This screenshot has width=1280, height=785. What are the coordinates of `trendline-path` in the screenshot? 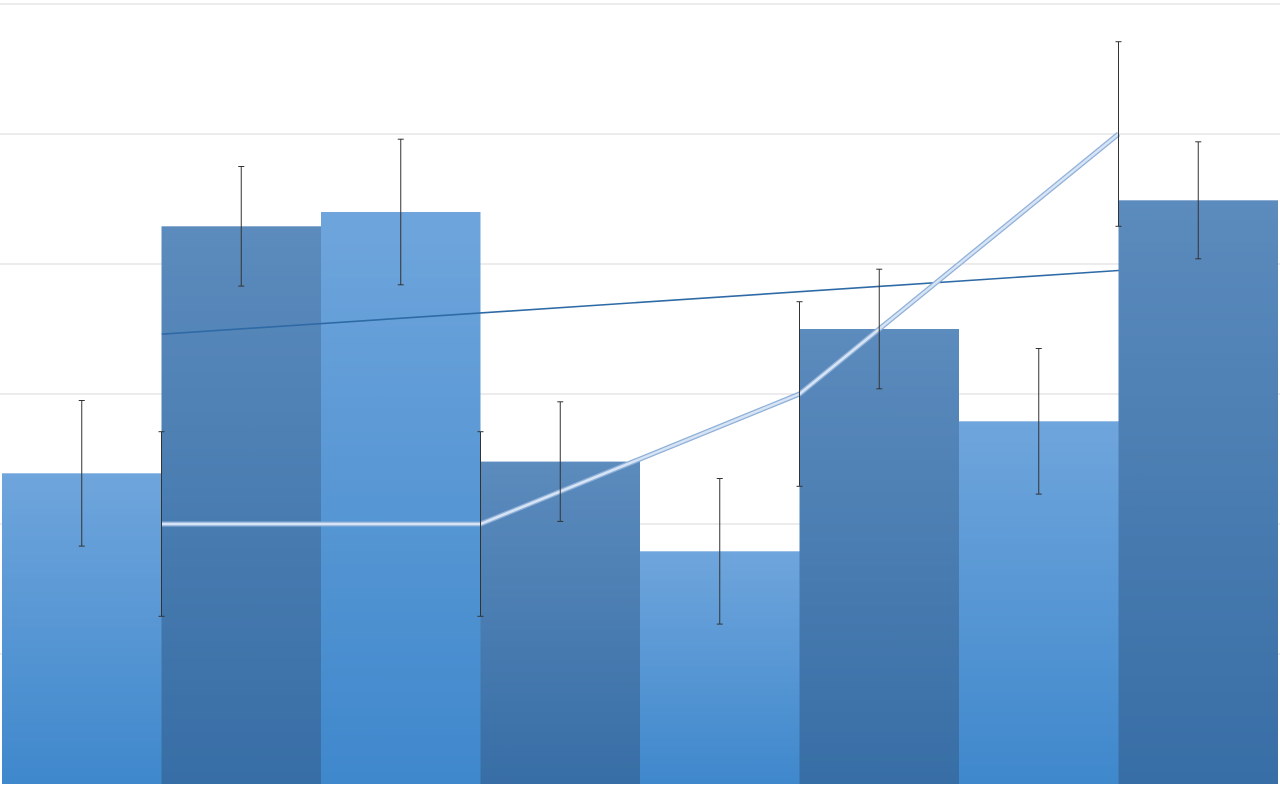 It's located at (640, 302).